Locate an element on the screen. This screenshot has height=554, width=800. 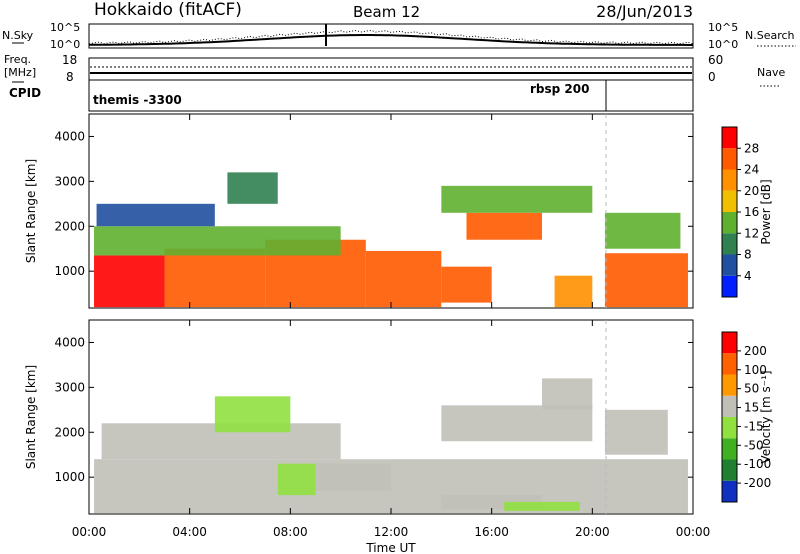
velocity-ytick-label-1: 2000 is located at coordinates (69, 432).